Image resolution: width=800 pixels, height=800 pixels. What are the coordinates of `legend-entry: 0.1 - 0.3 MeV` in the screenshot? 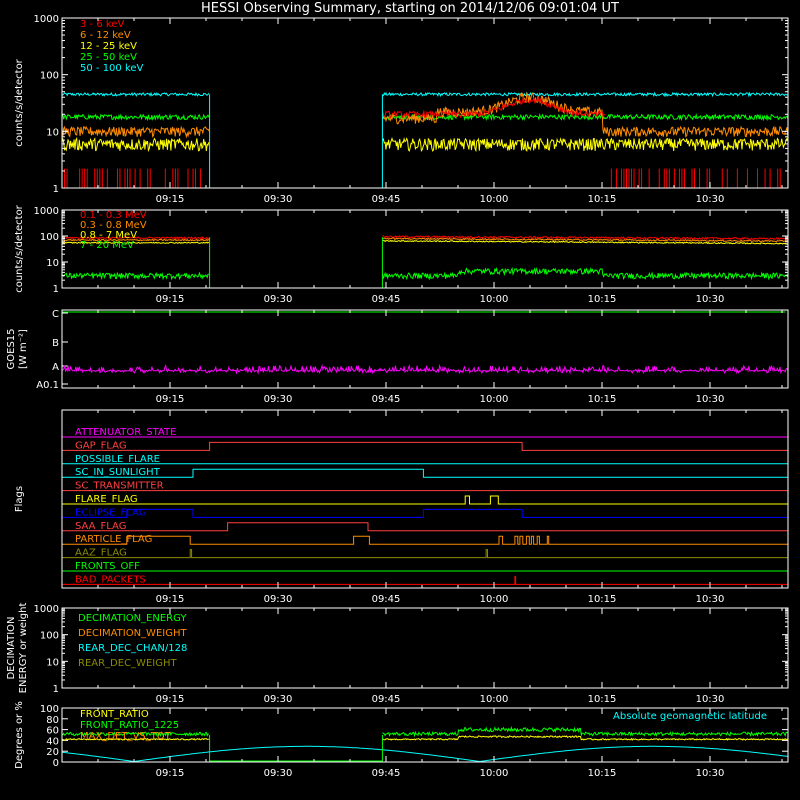 It's located at (113, 215).